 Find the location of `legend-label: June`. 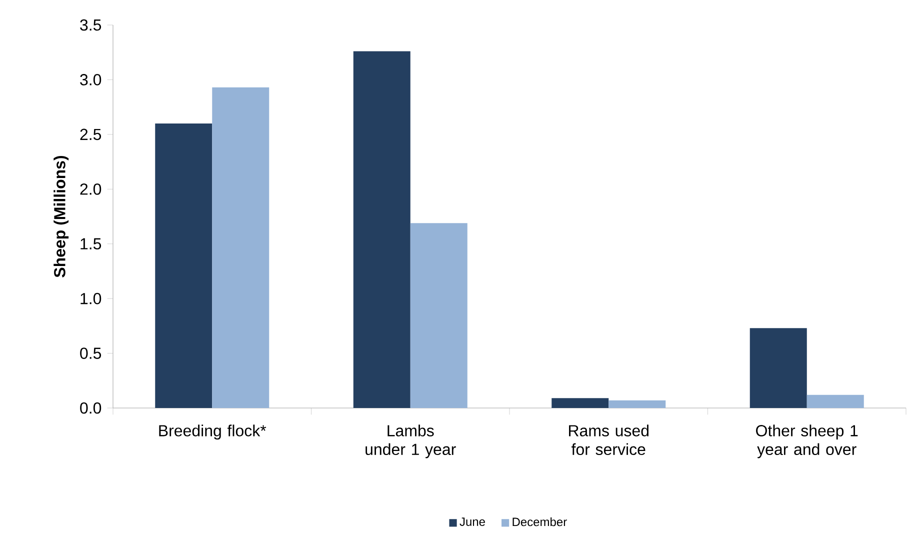

legend-label: June is located at coordinates (472, 522).